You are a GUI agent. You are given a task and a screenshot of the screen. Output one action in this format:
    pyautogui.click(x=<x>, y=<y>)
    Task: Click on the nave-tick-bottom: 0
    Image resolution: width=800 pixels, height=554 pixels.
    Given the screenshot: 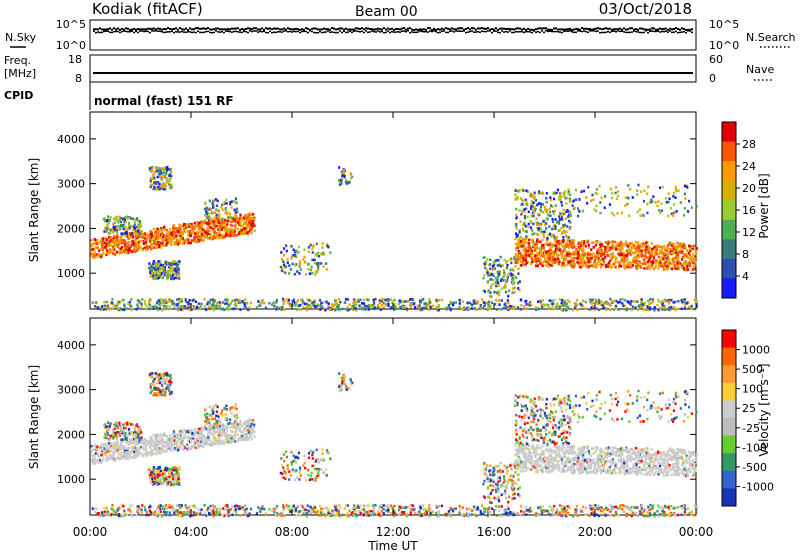 What is the action you would take?
    pyautogui.click(x=712, y=78)
    